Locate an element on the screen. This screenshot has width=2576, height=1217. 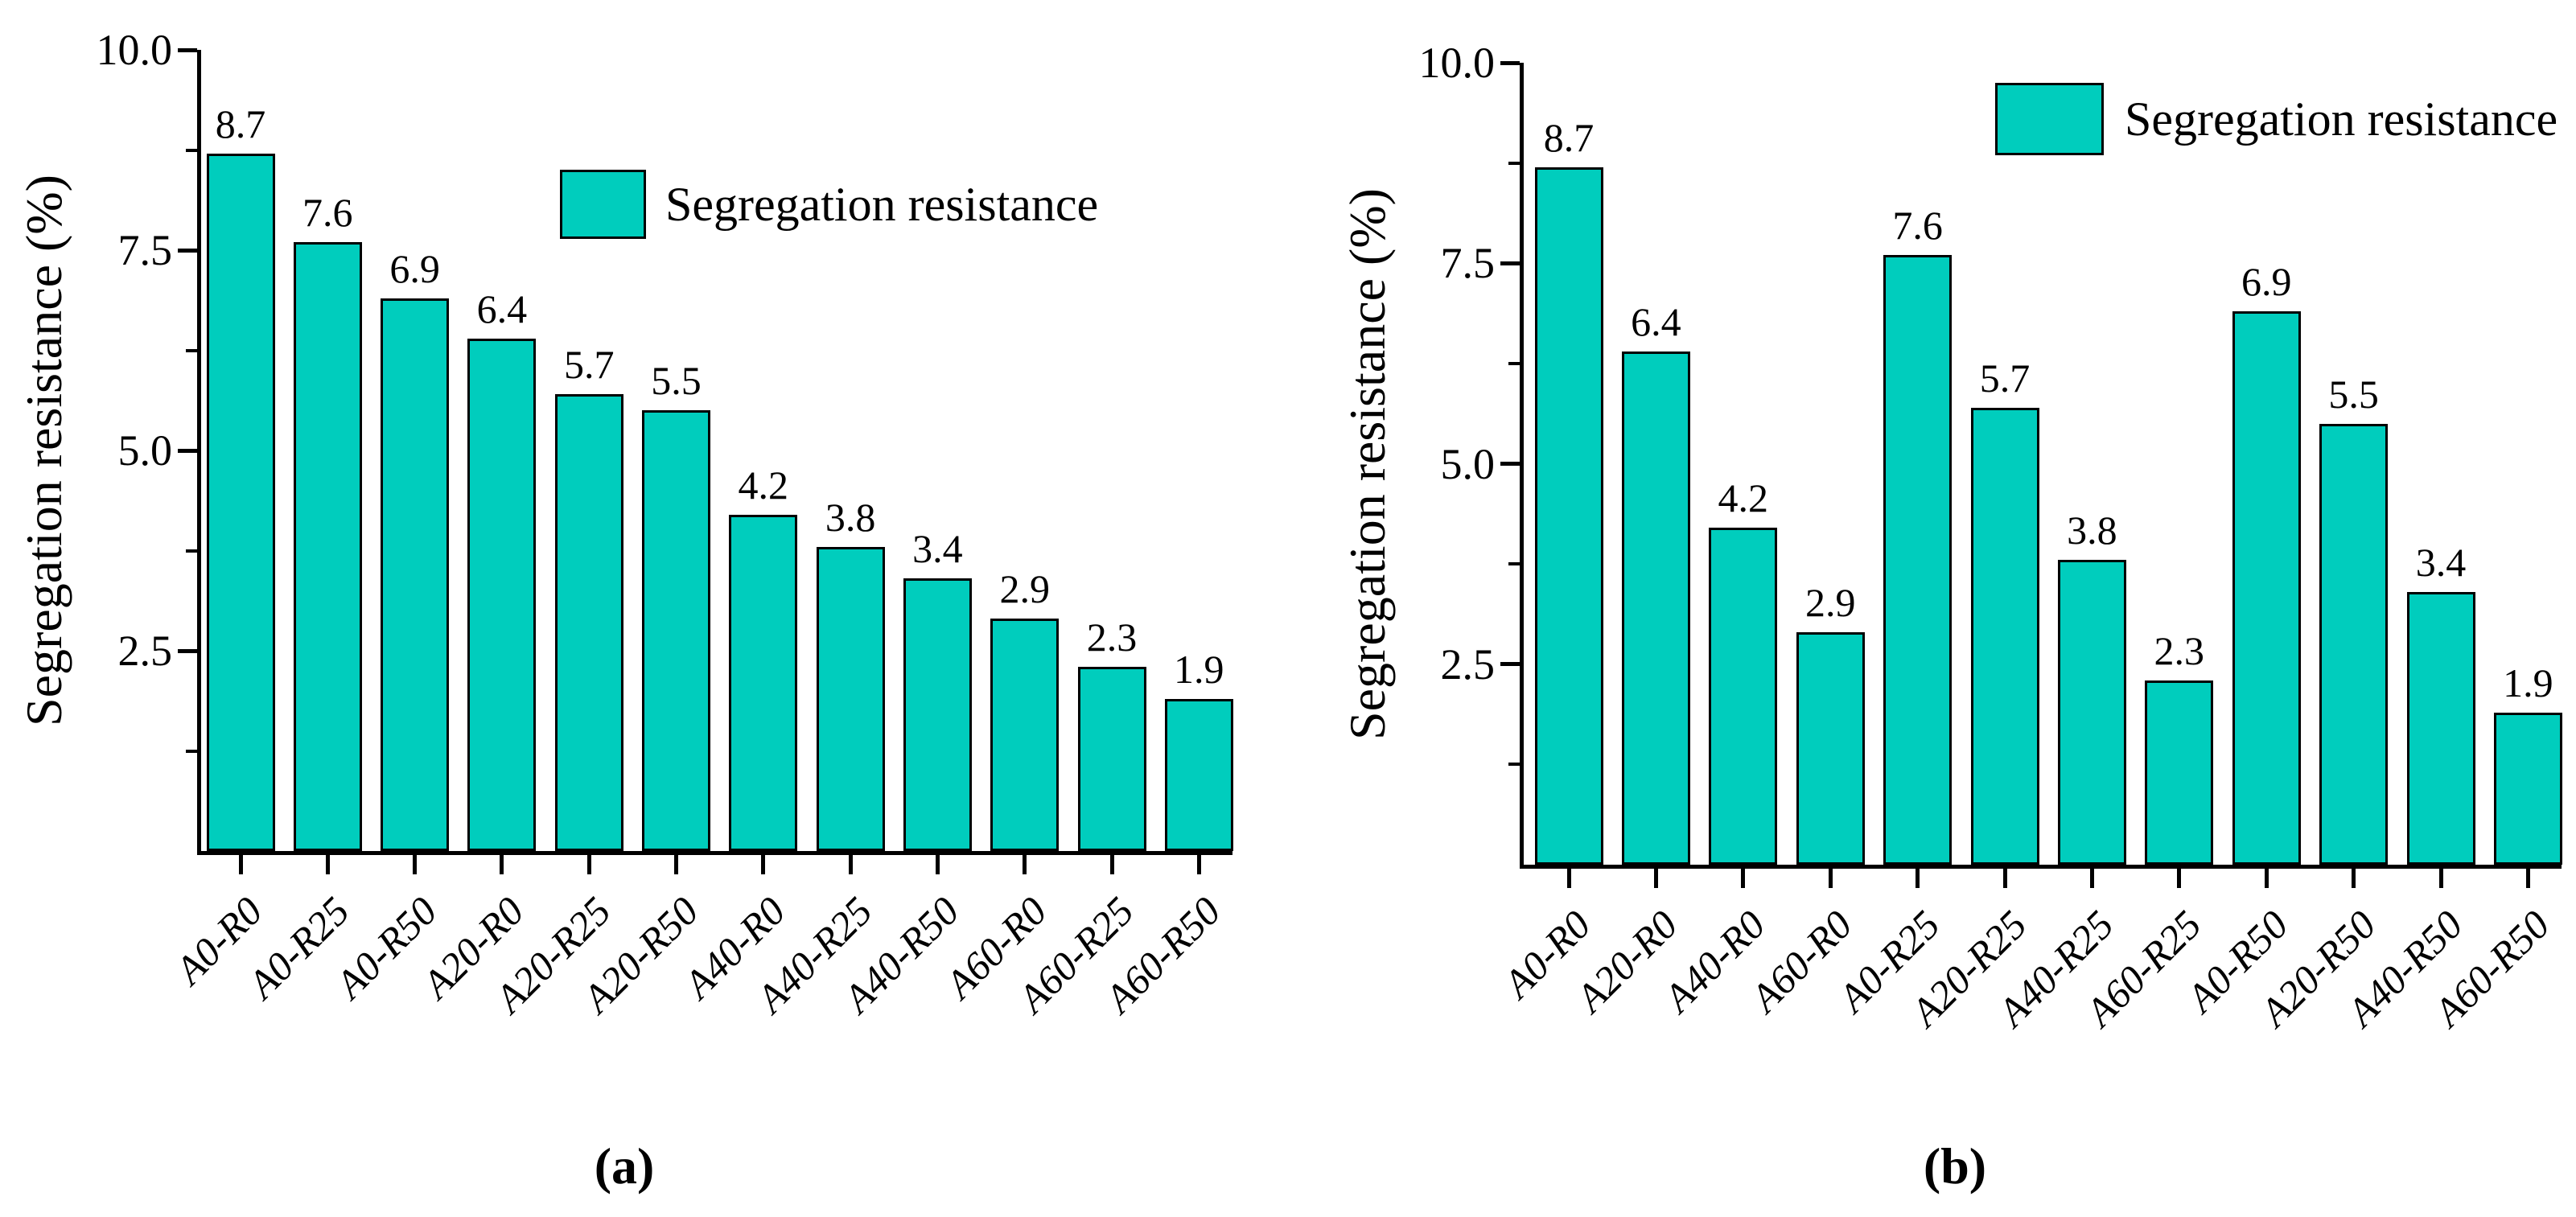
bar-a20-r25 is located at coordinates (2004, 636).